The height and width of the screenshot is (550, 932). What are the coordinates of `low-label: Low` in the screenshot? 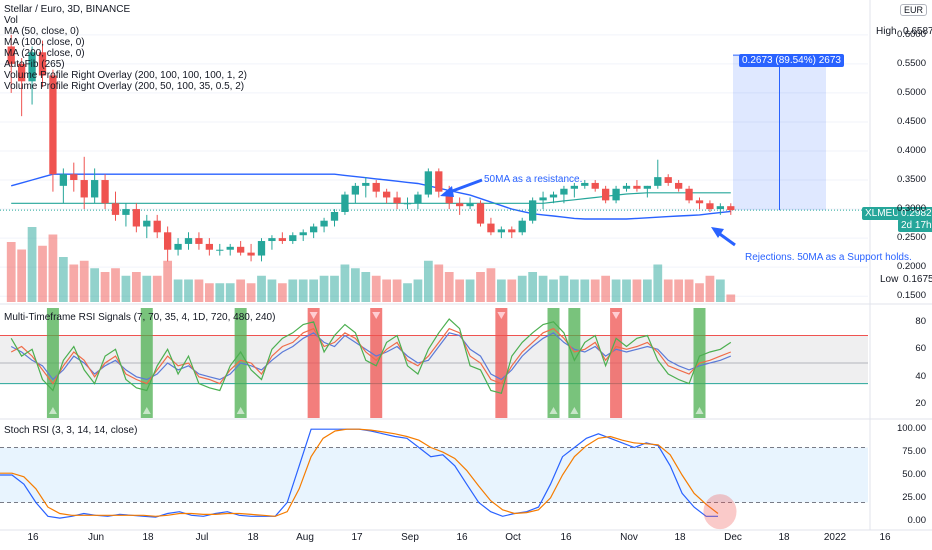 It's located at (889, 279).